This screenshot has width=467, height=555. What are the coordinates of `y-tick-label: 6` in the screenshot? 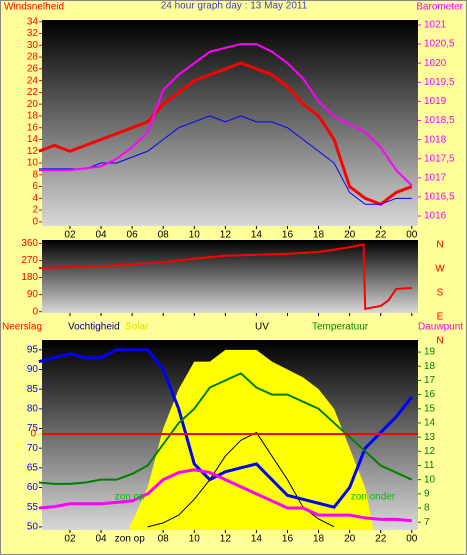 It's located at (35, 186).